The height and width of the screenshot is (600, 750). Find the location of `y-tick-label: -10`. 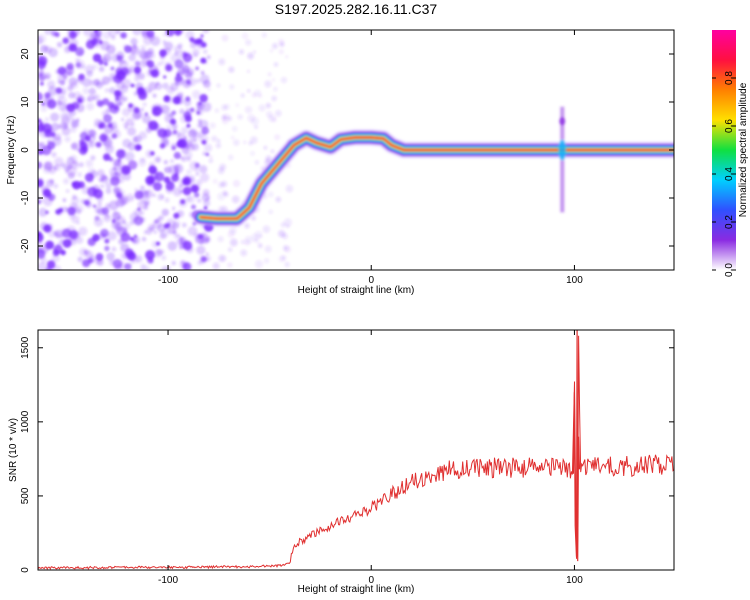

y-tick-label: -10 is located at coordinates (25, 197).